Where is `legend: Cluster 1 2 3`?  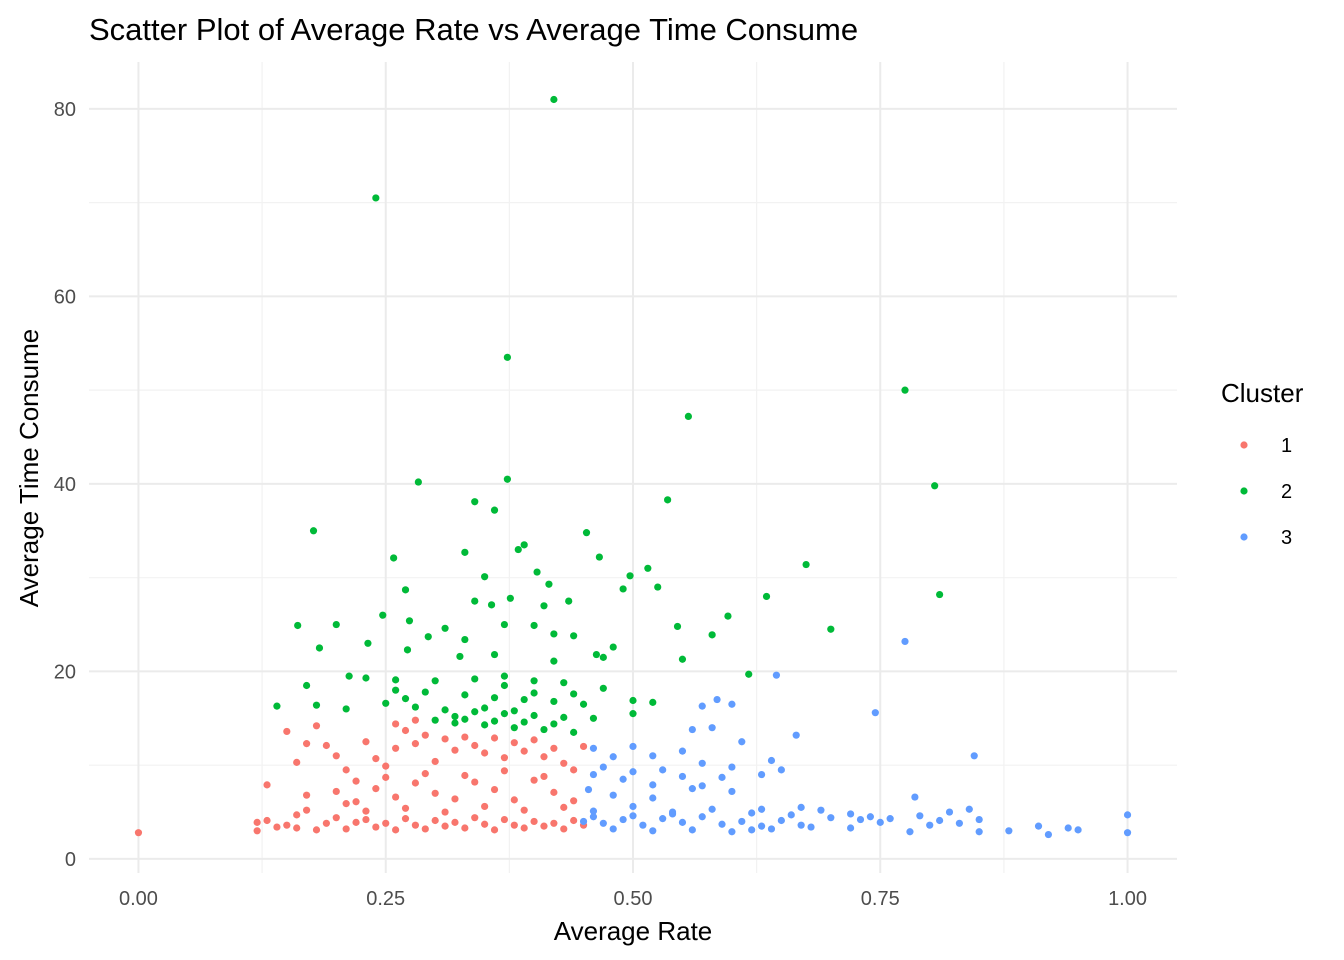
legend: Cluster 1 2 3 is located at coordinates (1262, 463).